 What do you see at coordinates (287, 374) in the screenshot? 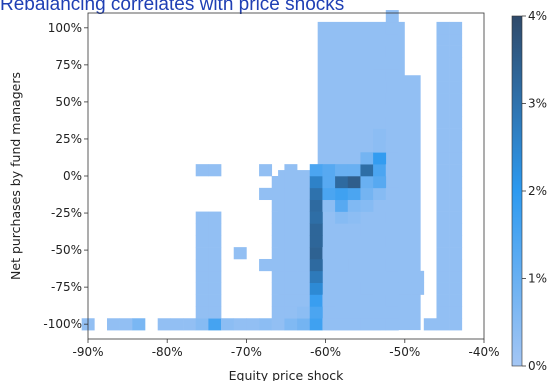
I see `x-axis-label: Equity price shock` at bounding box center [287, 374].